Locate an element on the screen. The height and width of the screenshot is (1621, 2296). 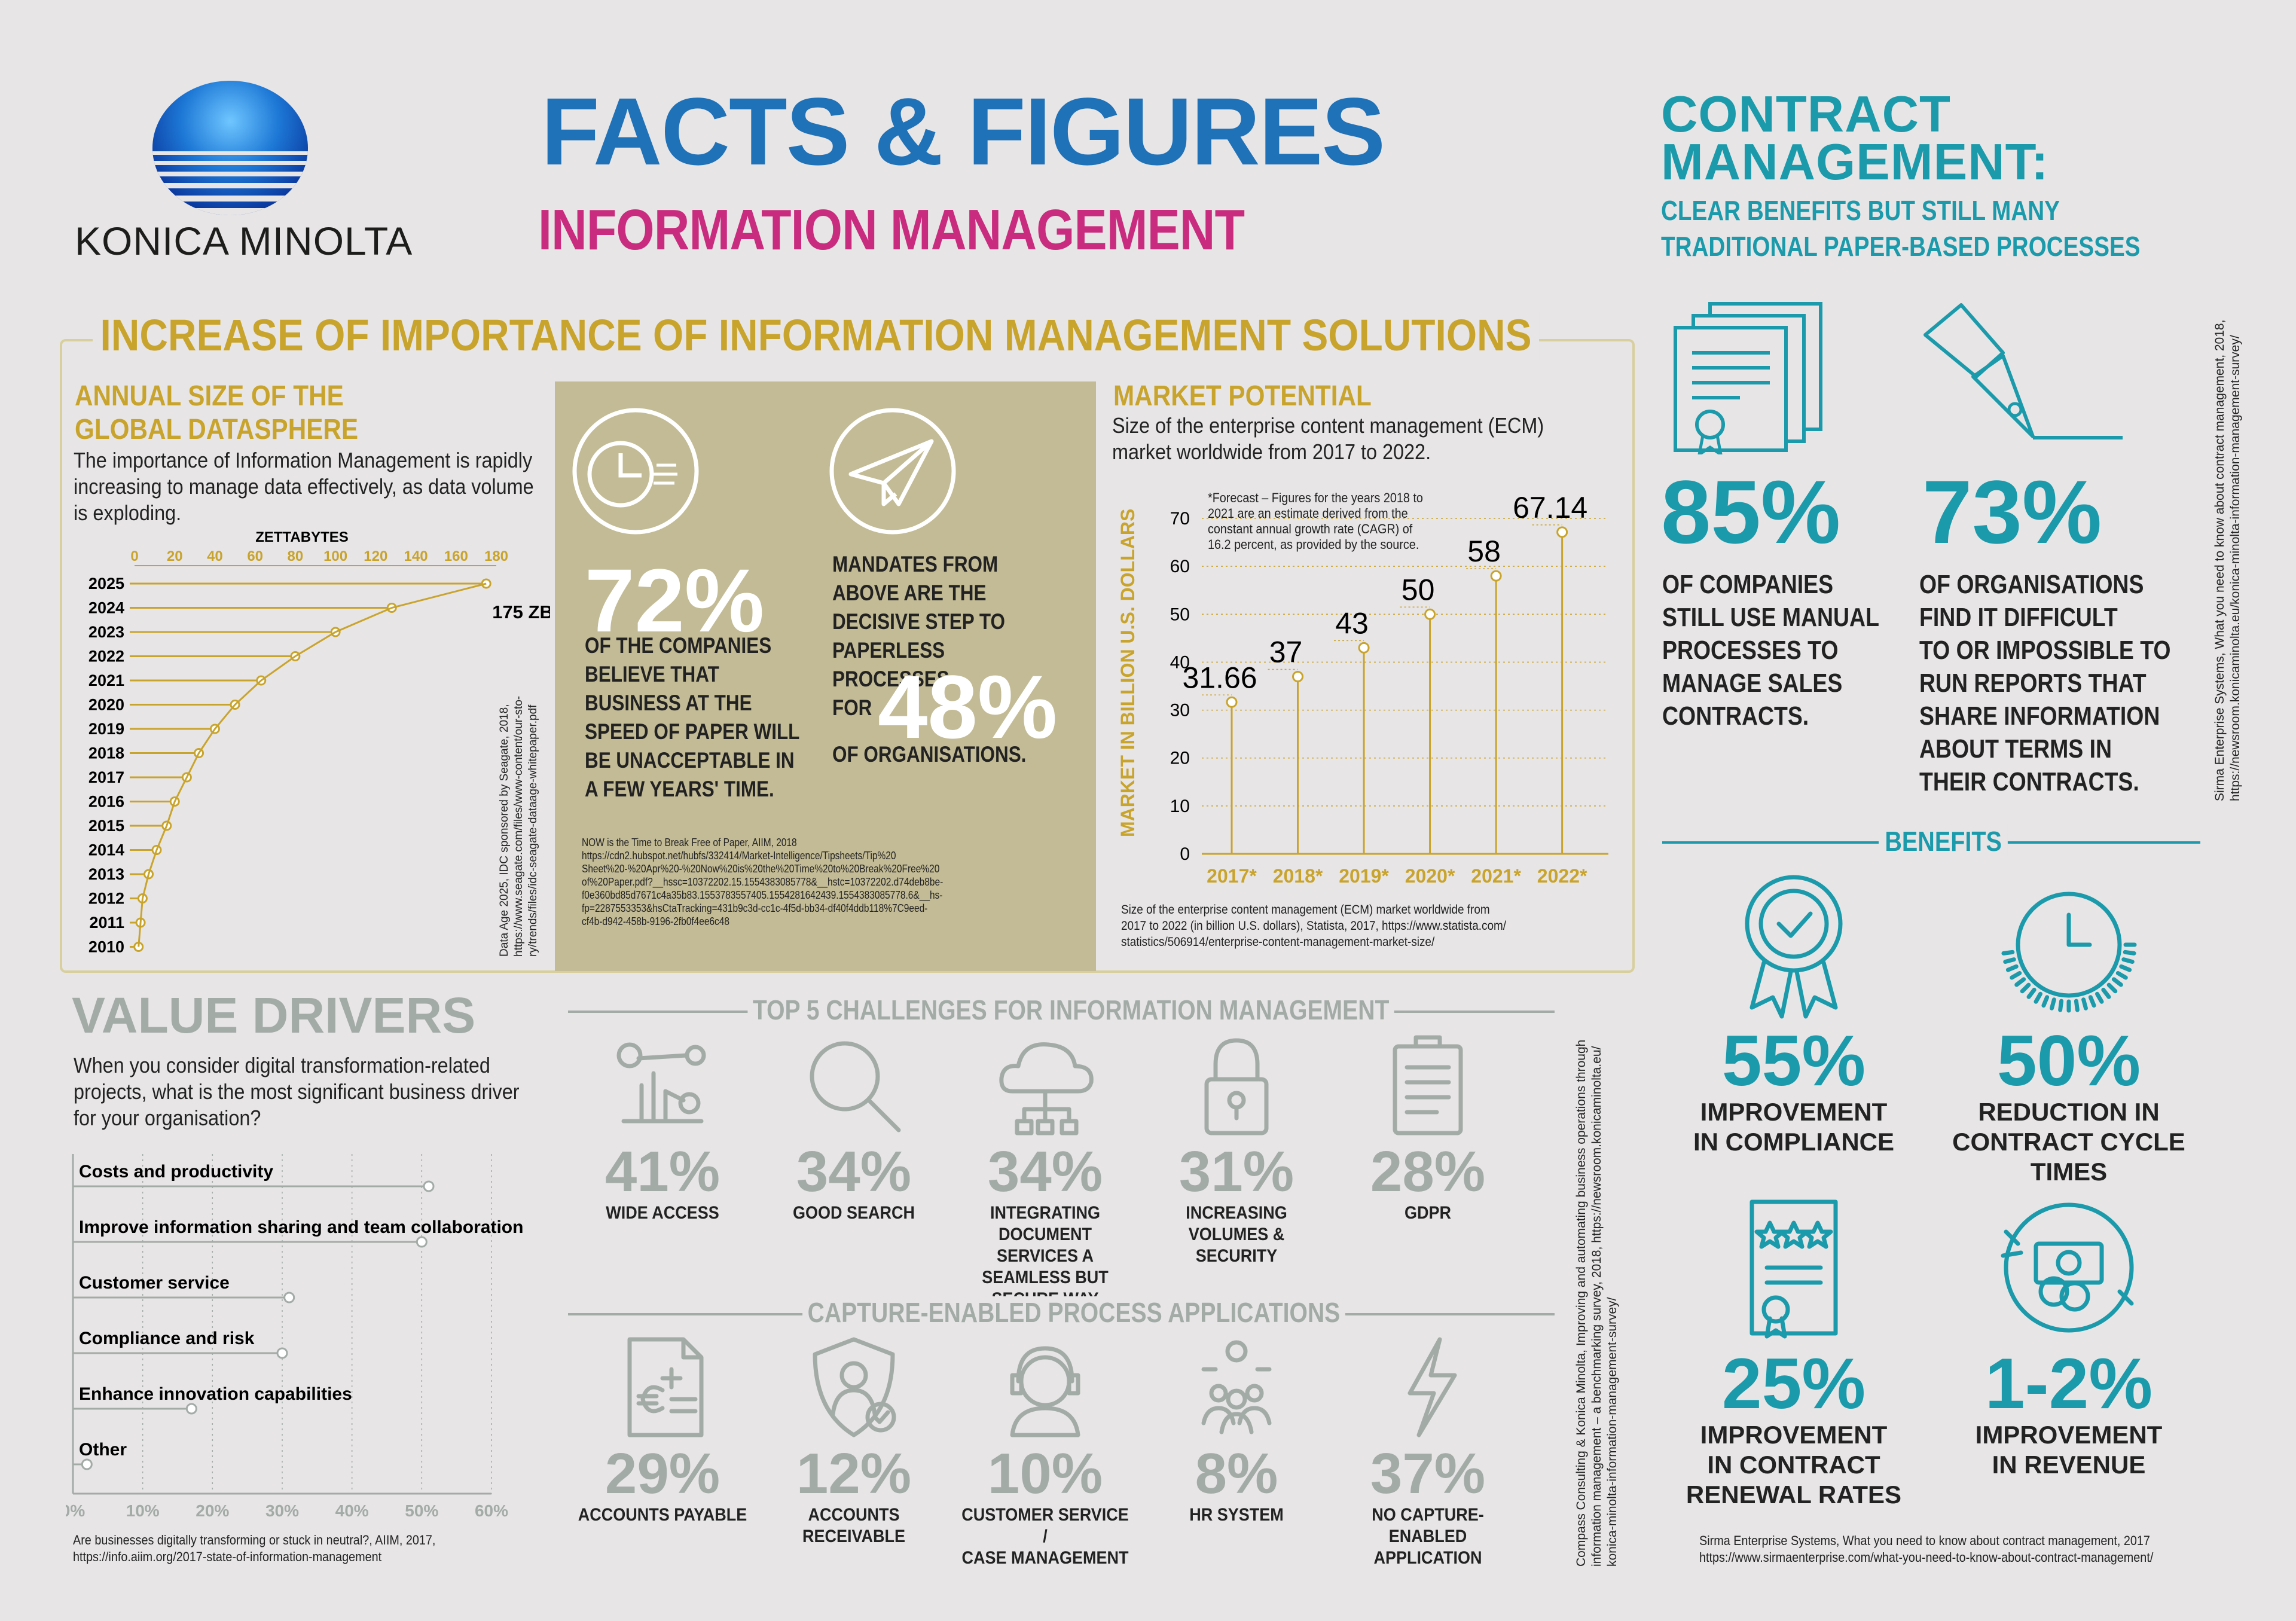
challenge-label: GOOD SEARCH is located at coordinates (854, 1213).